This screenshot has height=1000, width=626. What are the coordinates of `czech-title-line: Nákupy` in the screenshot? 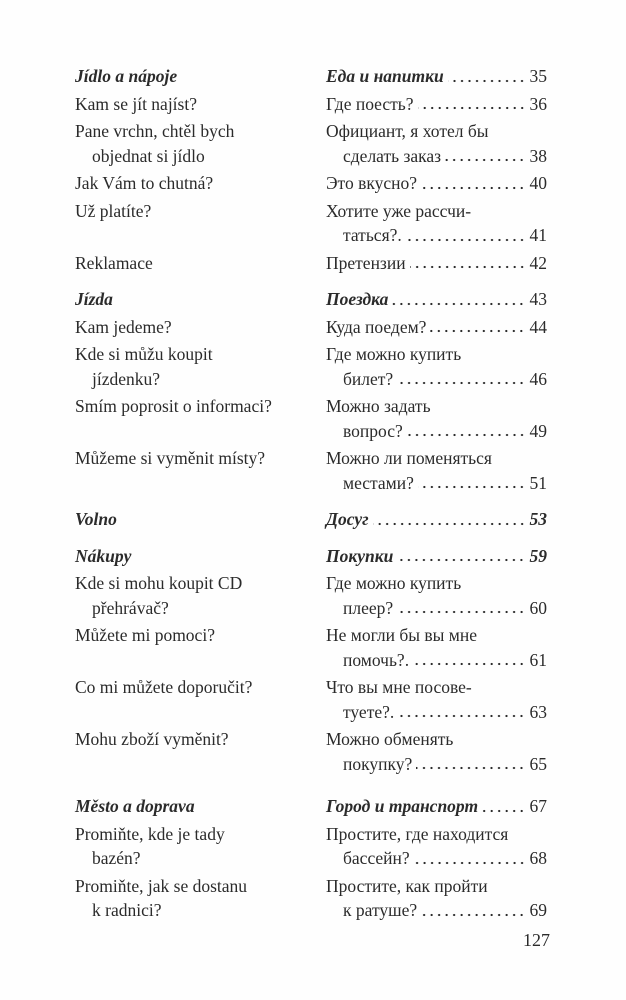 It's located at (103, 555).